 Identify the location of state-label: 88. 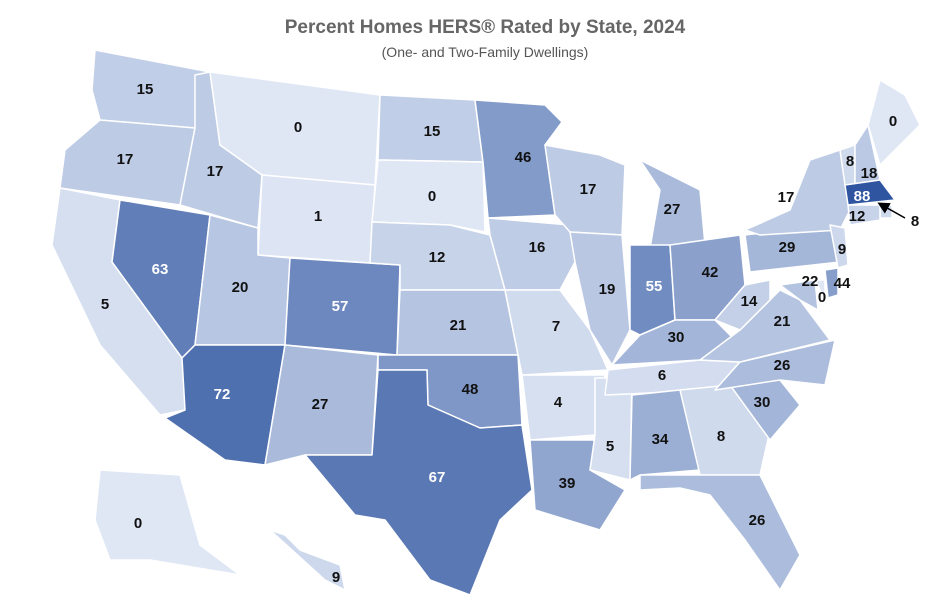
(862, 196).